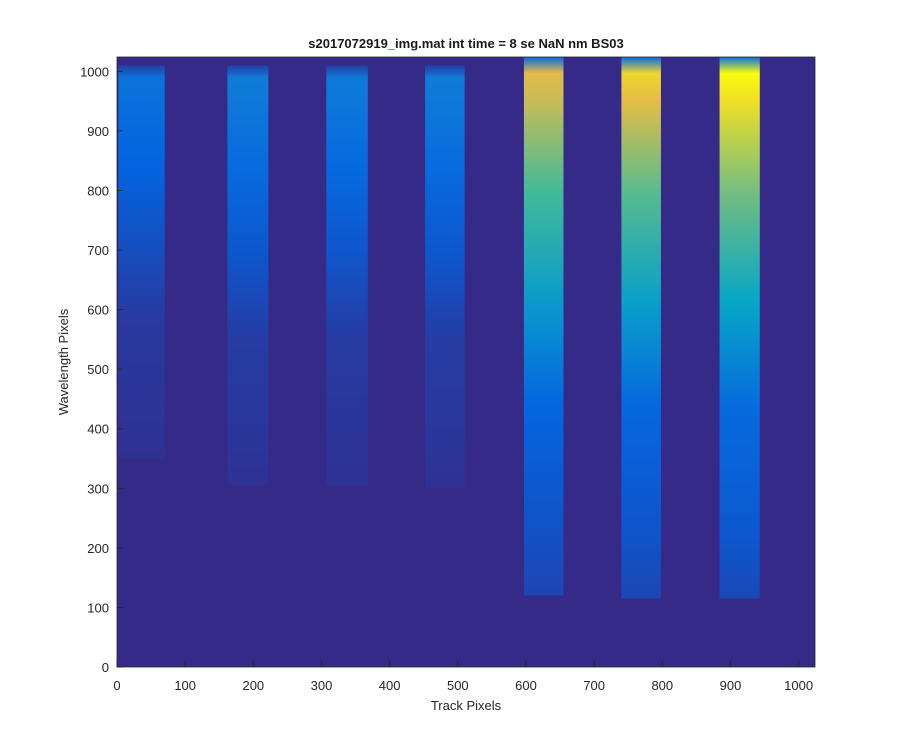  Describe the element at coordinates (98, 250) in the screenshot. I see `y-tick-label: 700` at that location.